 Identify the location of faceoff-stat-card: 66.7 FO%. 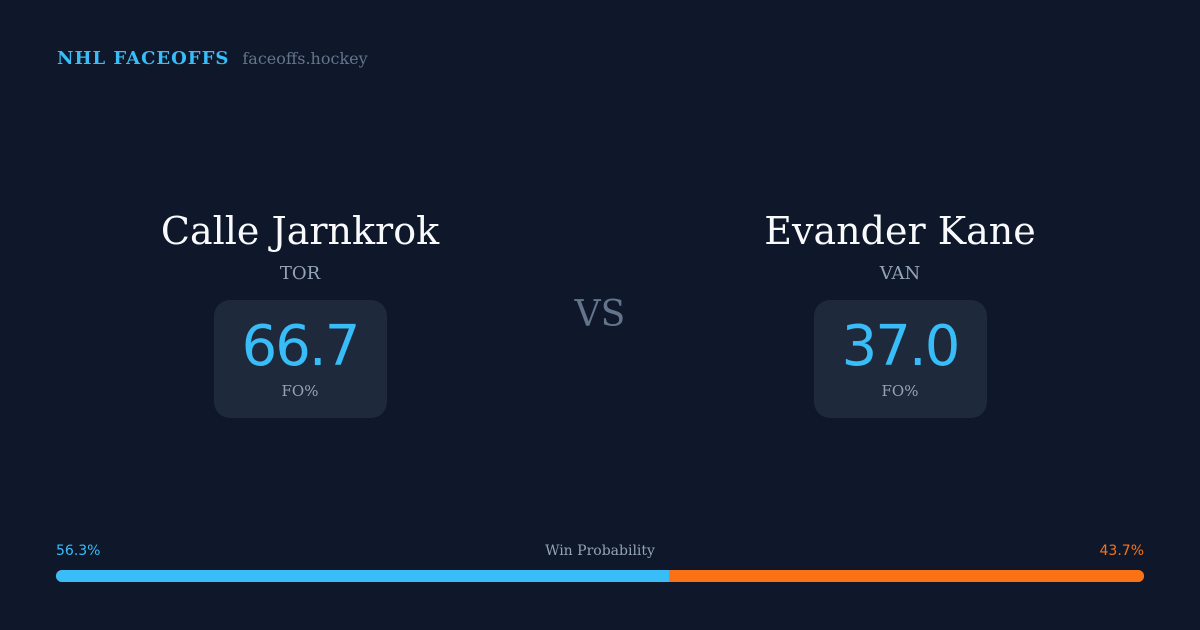
(300, 359).